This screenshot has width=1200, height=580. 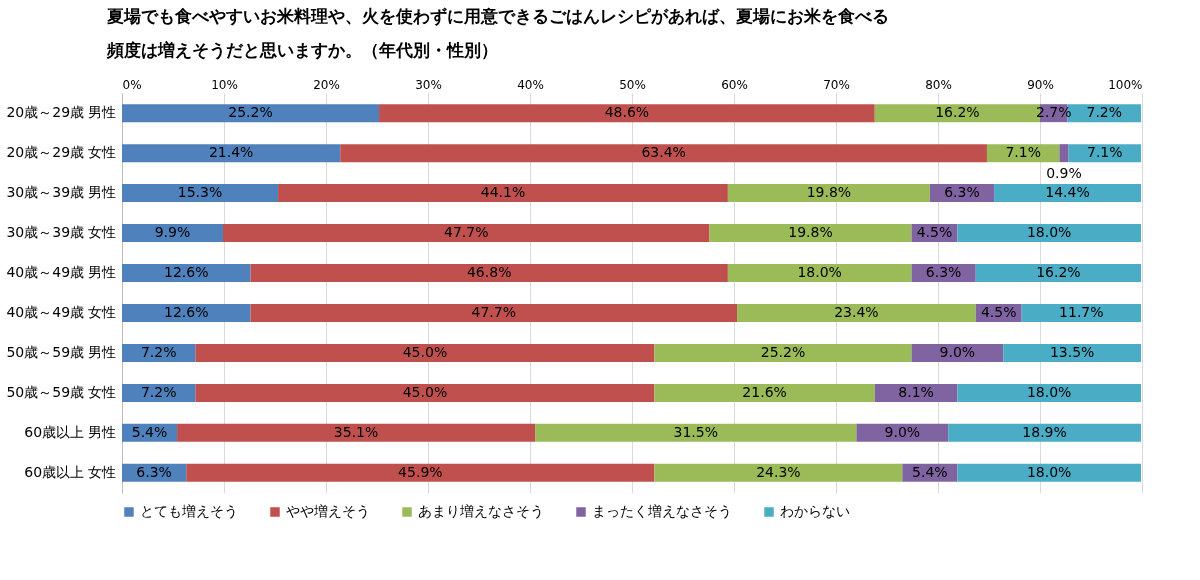 I want to click on y-tick-label: 40歳～49歳 男性, so click(x=61, y=272).